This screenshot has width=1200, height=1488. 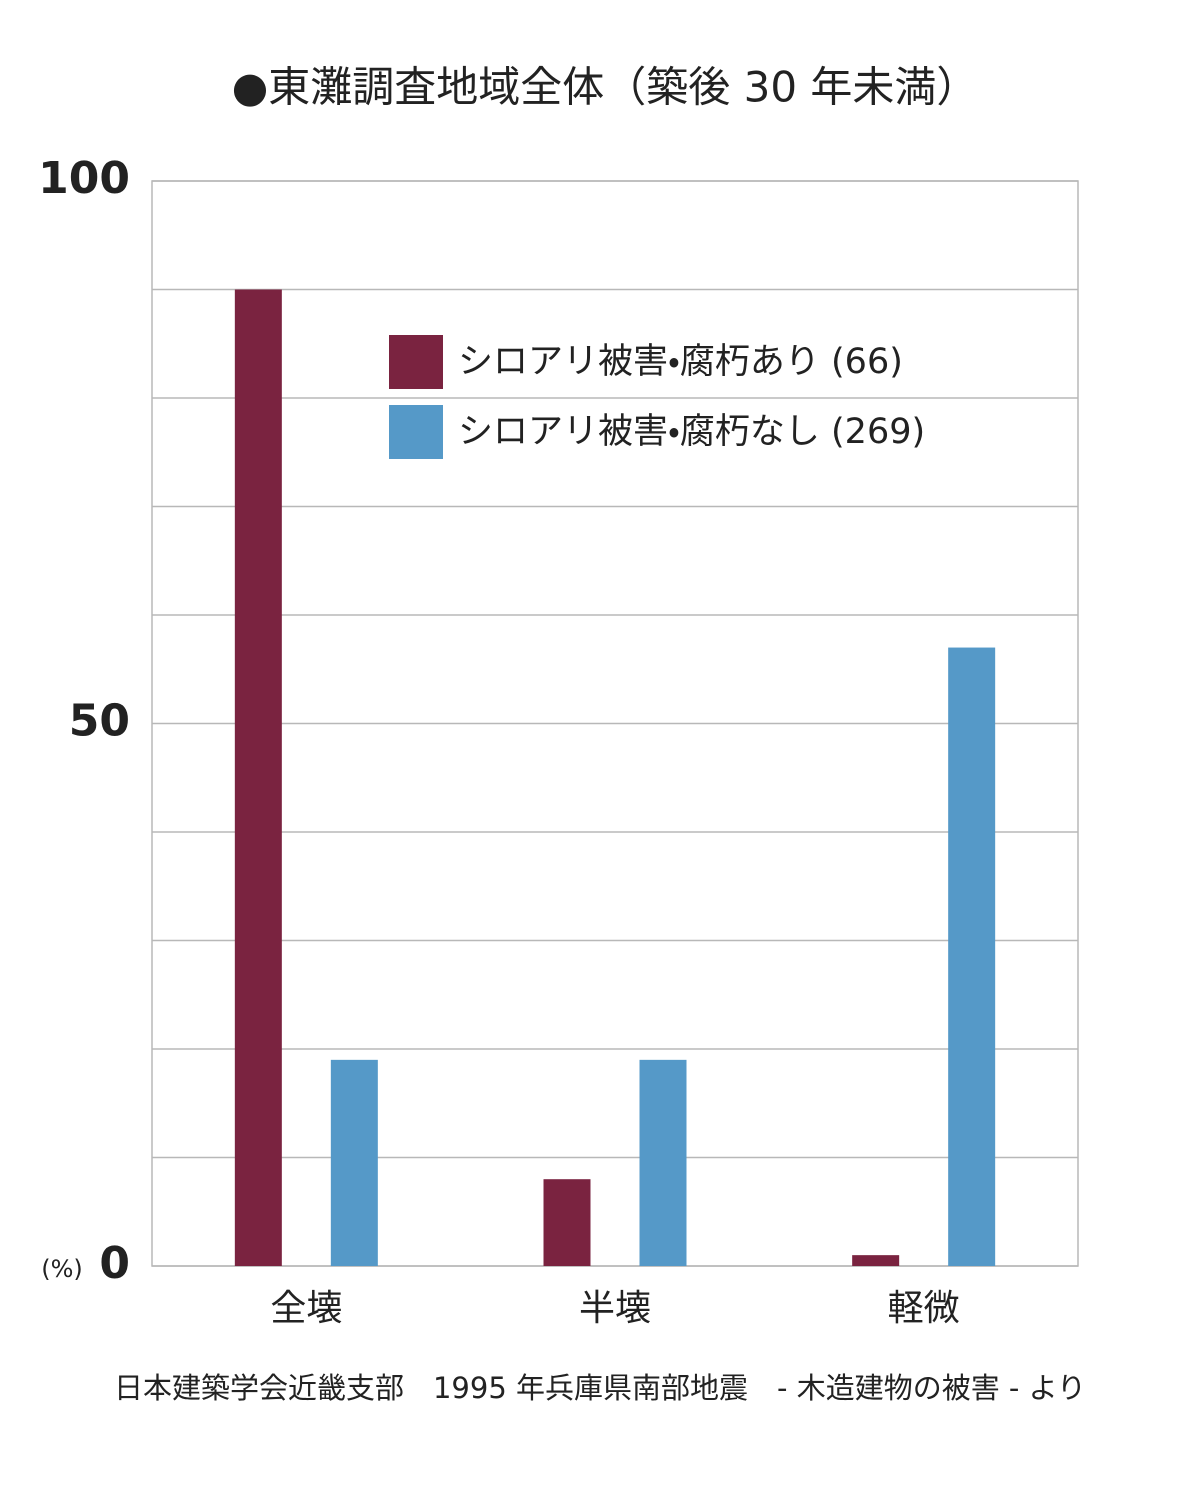 What do you see at coordinates (114, 1263) in the screenshot?
I see `y-tick-label: 0` at bounding box center [114, 1263].